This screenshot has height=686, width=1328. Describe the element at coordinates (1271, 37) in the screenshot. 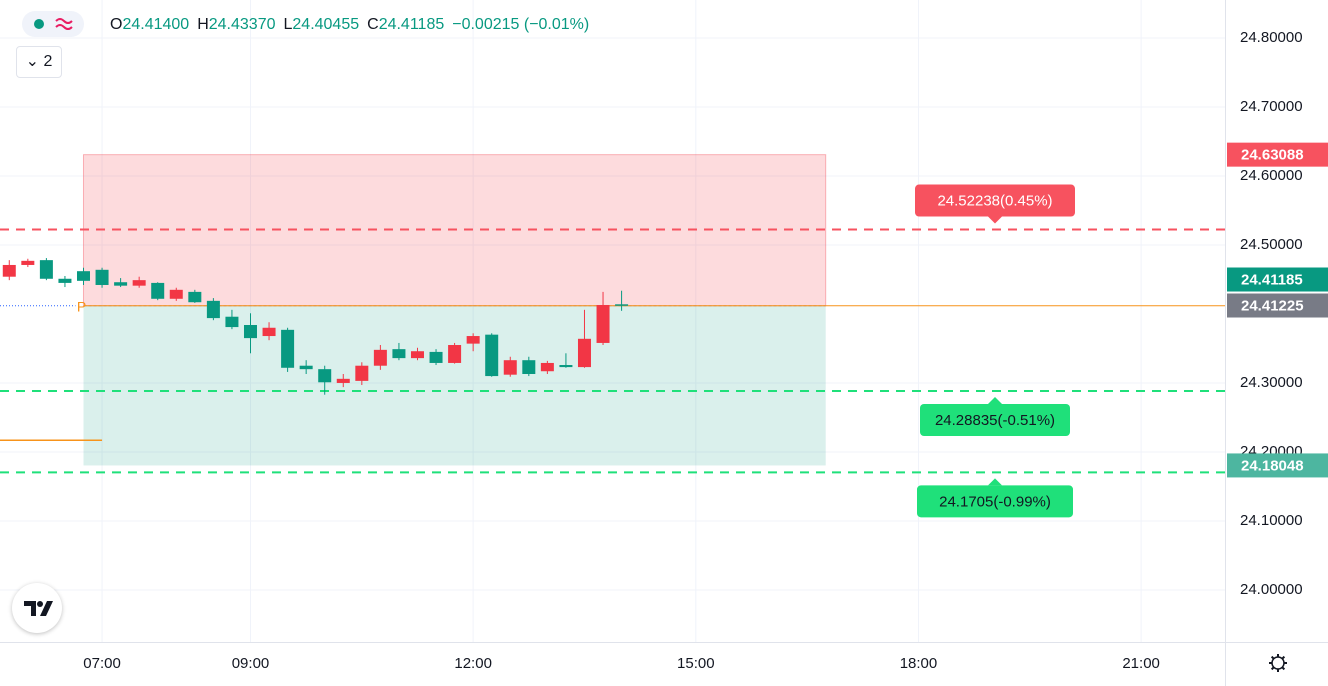

I see `y-tick-label: 24.80000` at that location.